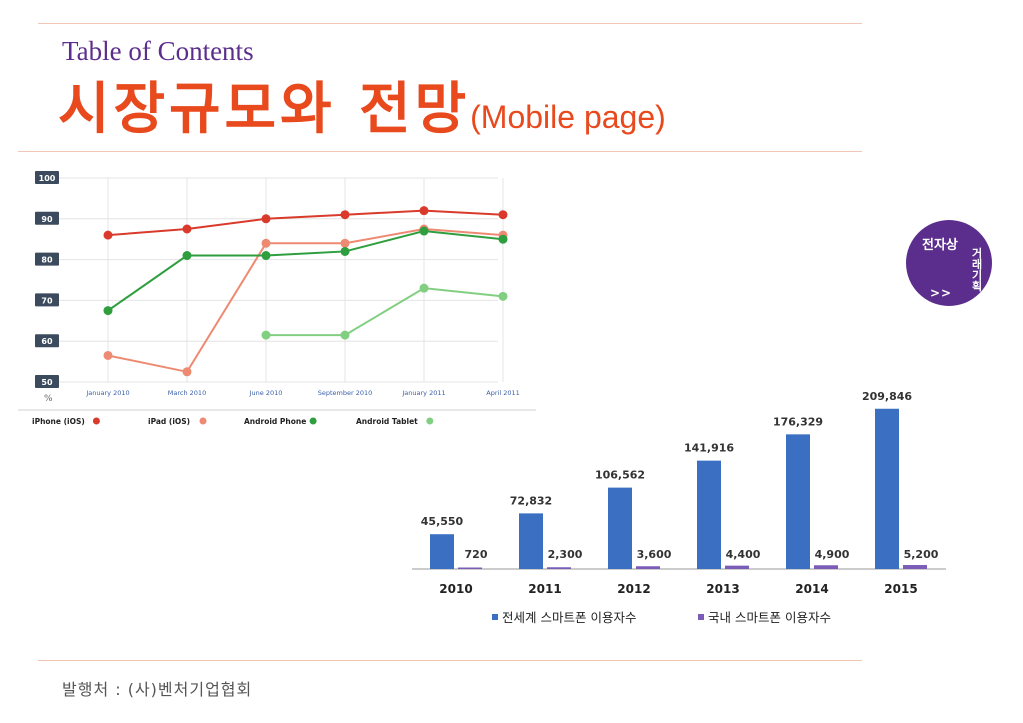 The height and width of the screenshot is (723, 1023). Describe the element at coordinates (620, 475) in the screenshot. I see `bar-value-label: 106,562` at that location.